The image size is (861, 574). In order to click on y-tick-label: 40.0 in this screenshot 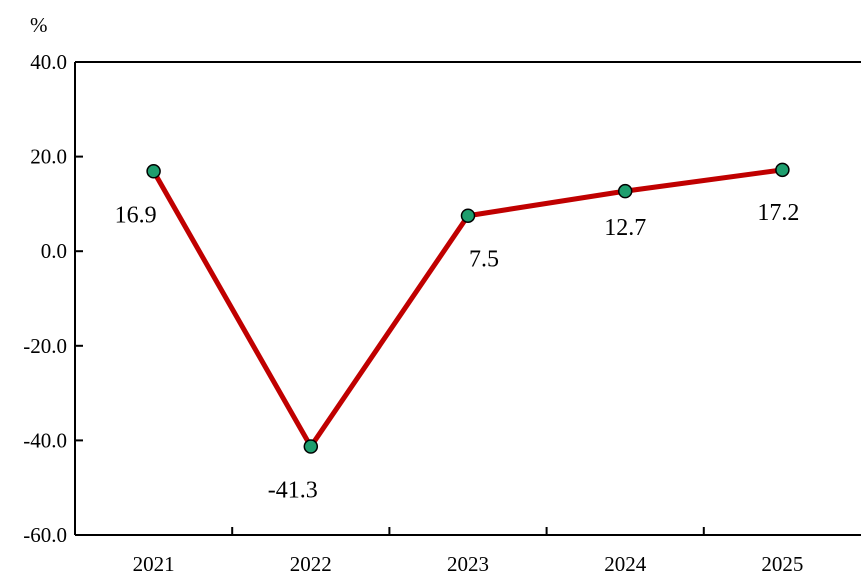, I will do `click(48, 62)`.